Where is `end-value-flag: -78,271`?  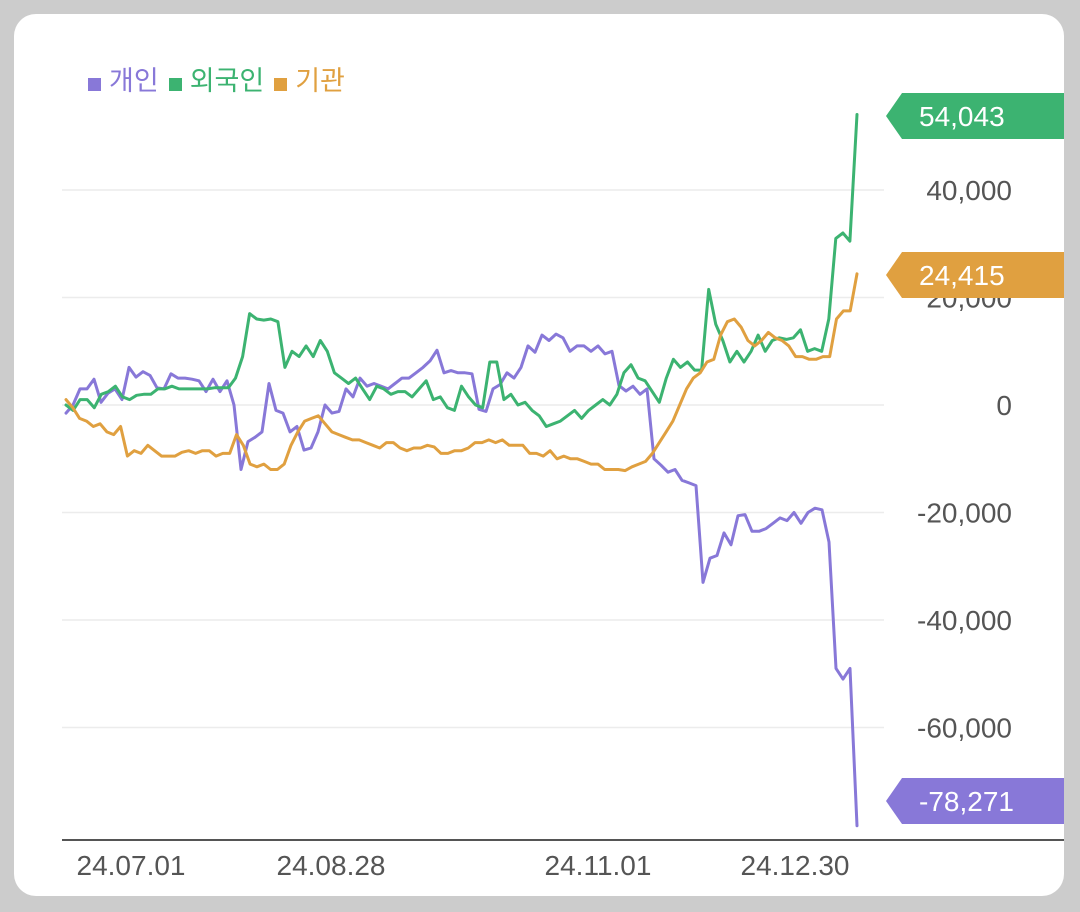
end-value-flag: -78,271 is located at coordinates (975, 801).